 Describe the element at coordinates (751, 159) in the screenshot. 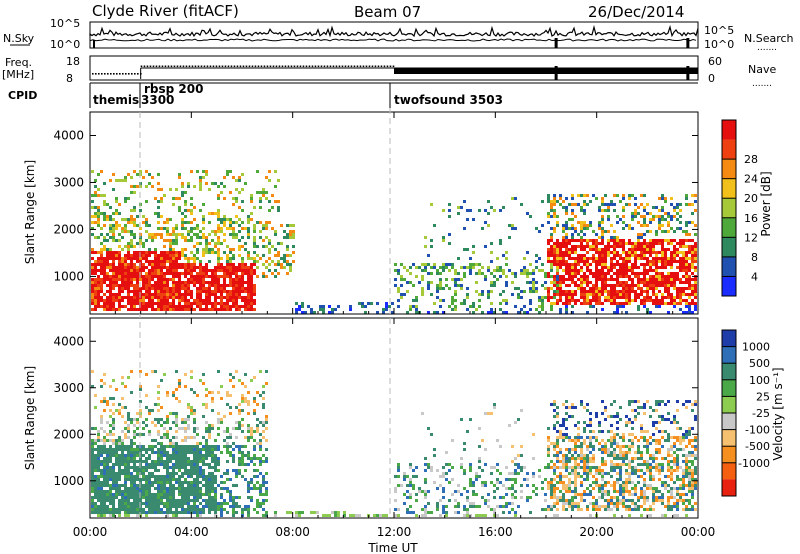

I see `colorbar-tick-label: 28` at that location.